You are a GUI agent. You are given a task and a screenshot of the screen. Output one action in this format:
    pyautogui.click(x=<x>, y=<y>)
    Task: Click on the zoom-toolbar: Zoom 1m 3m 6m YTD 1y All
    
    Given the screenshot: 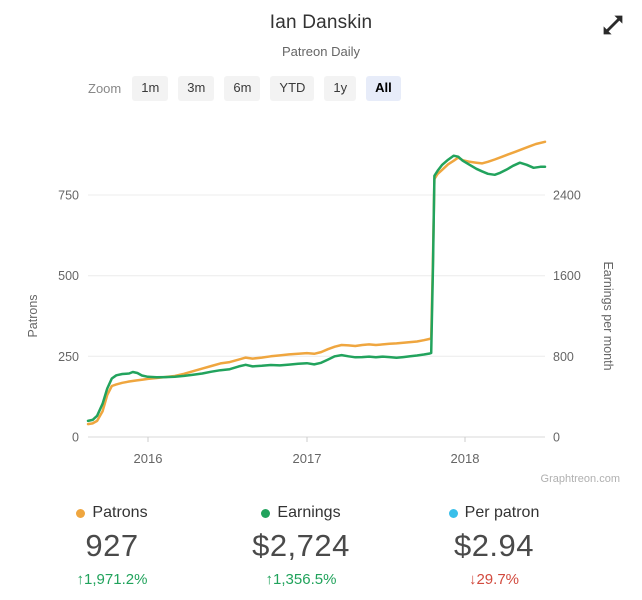 What is the action you would take?
    pyautogui.click(x=244, y=88)
    